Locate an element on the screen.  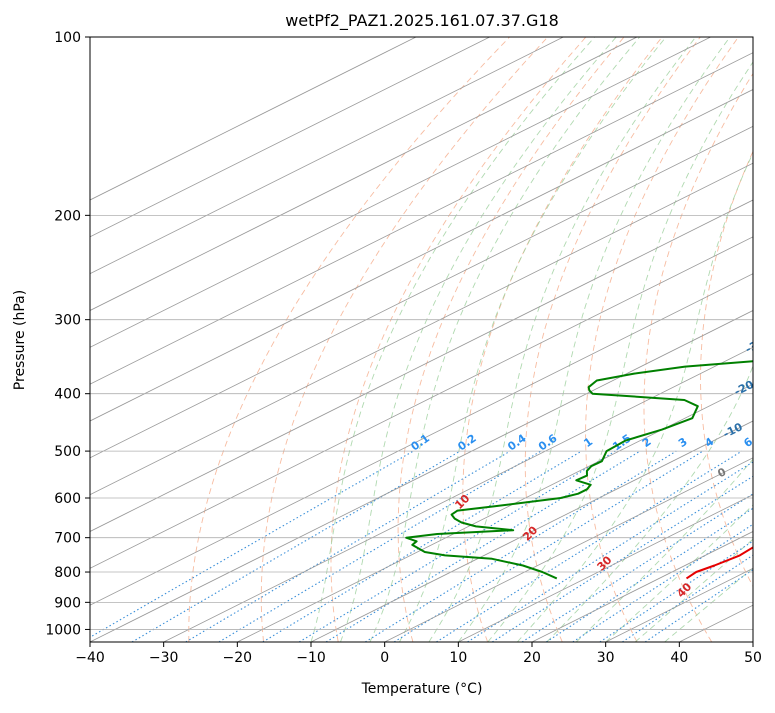
y-axis-label: Pressure (hPa) is located at coordinates (20, 340).